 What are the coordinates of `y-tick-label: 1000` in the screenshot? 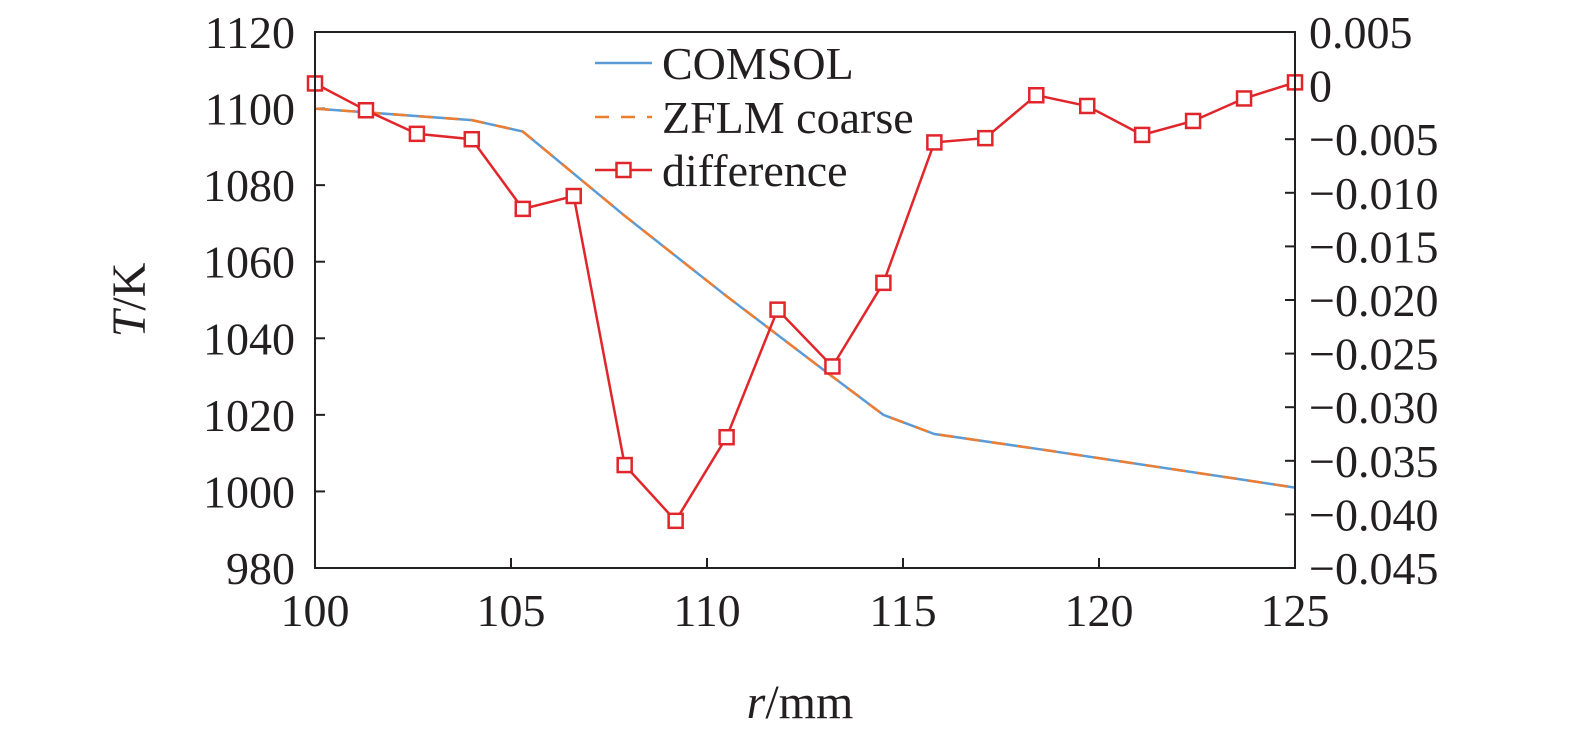 It's located at (249, 491).